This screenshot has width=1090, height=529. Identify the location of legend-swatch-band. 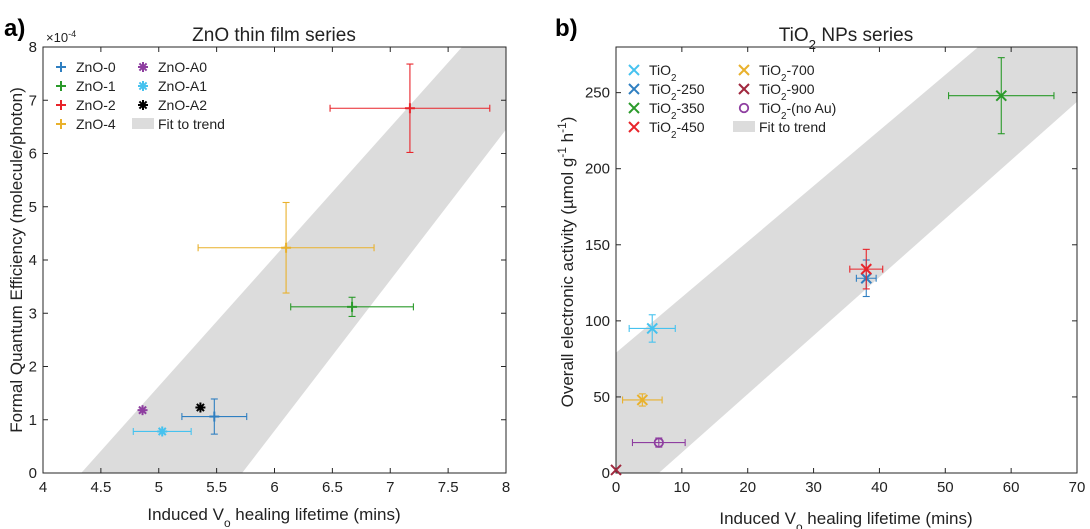
(744, 126).